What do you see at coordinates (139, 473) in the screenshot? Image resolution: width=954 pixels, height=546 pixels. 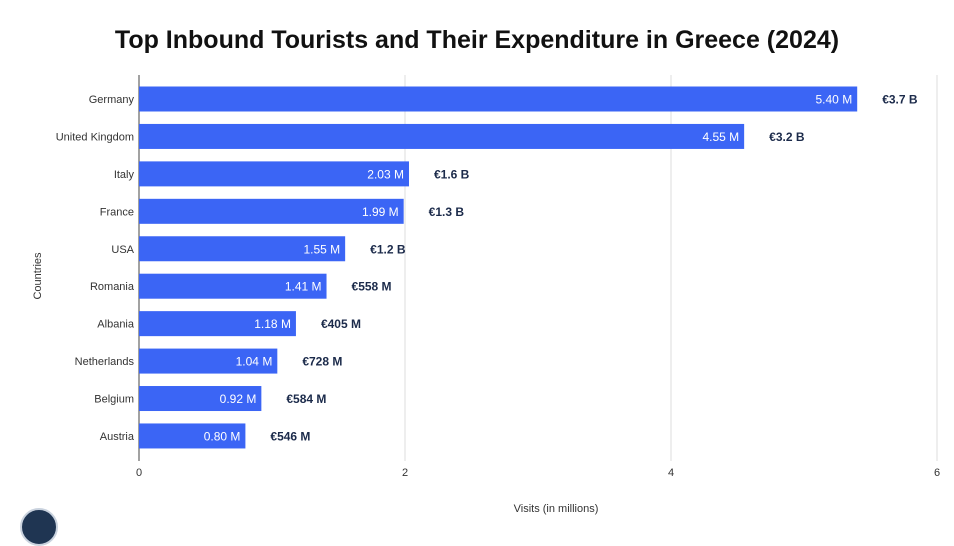 I see `x-tick-label: 0` at bounding box center [139, 473].